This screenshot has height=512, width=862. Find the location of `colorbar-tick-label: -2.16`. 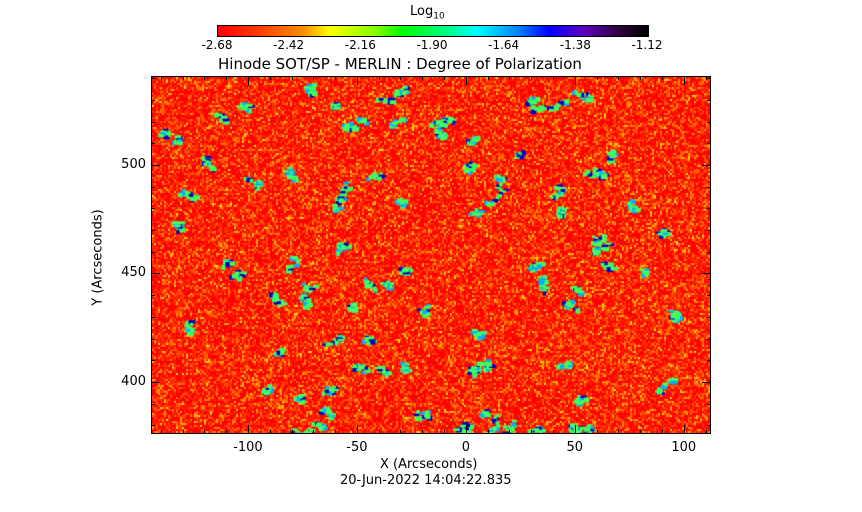

colorbar-tick-label: -2.16 is located at coordinates (360, 45).